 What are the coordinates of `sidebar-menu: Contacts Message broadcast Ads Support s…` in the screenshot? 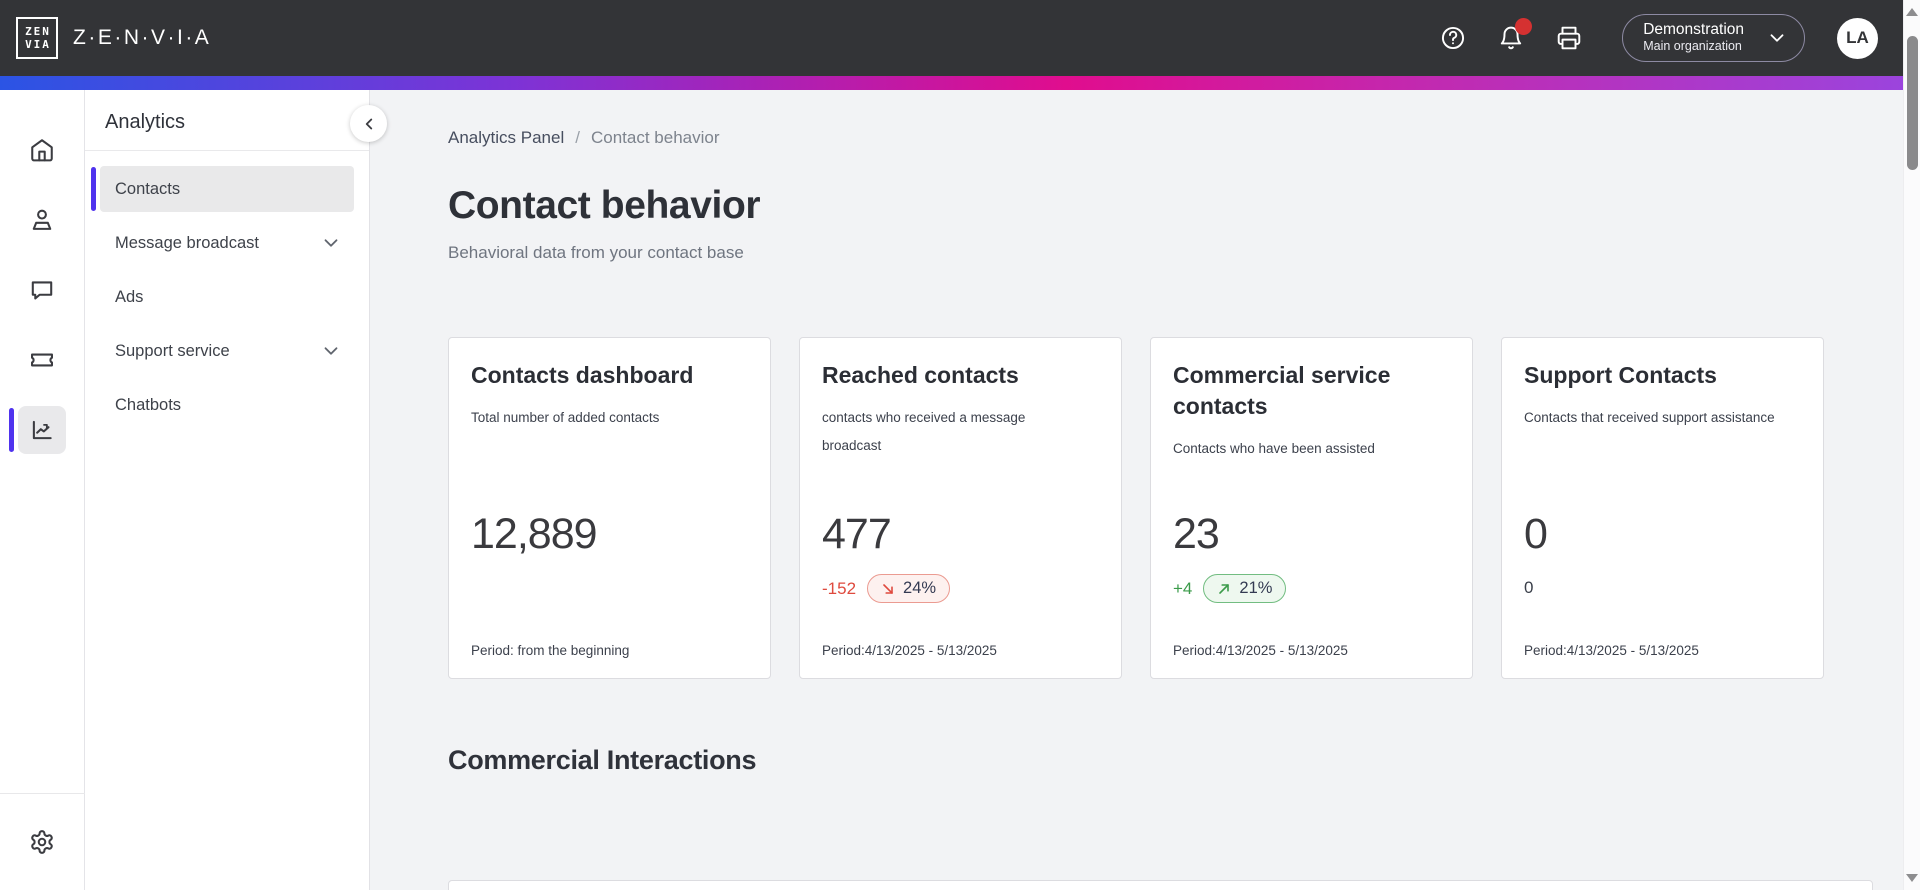 It's located at (227, 289).